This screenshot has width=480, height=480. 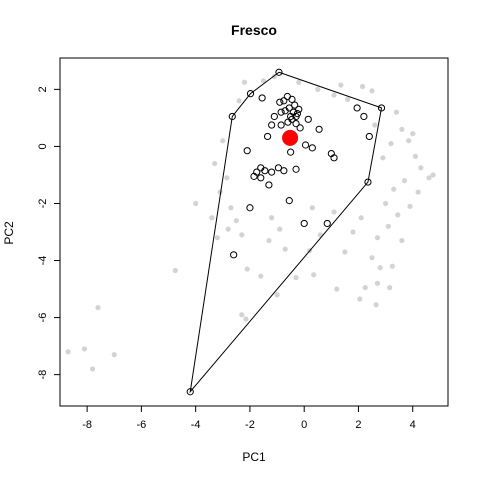 I want to click on centroid-layer, so click(x=290, y=137).